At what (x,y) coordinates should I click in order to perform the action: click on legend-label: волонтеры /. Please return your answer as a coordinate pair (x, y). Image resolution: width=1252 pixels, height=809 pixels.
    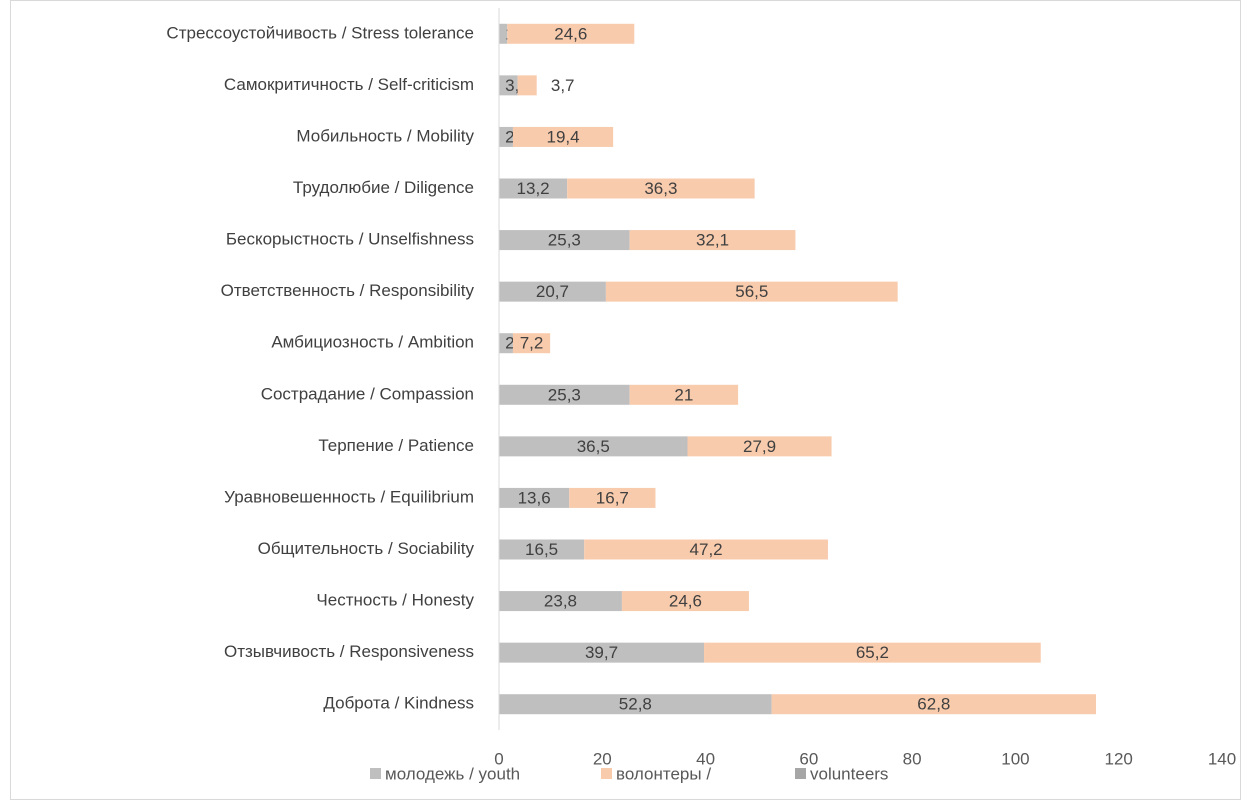
    Looking at the image, I should click on (663, 773).